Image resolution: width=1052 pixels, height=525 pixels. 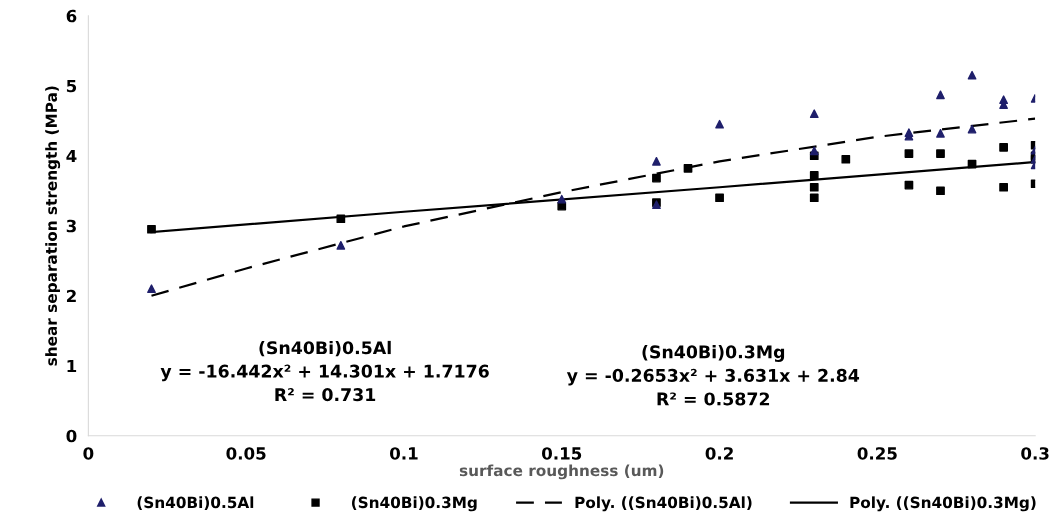 I want to click on legend-label: Poly. ((Sn40Bi)0.3Mg), so click(x=943, y=504).